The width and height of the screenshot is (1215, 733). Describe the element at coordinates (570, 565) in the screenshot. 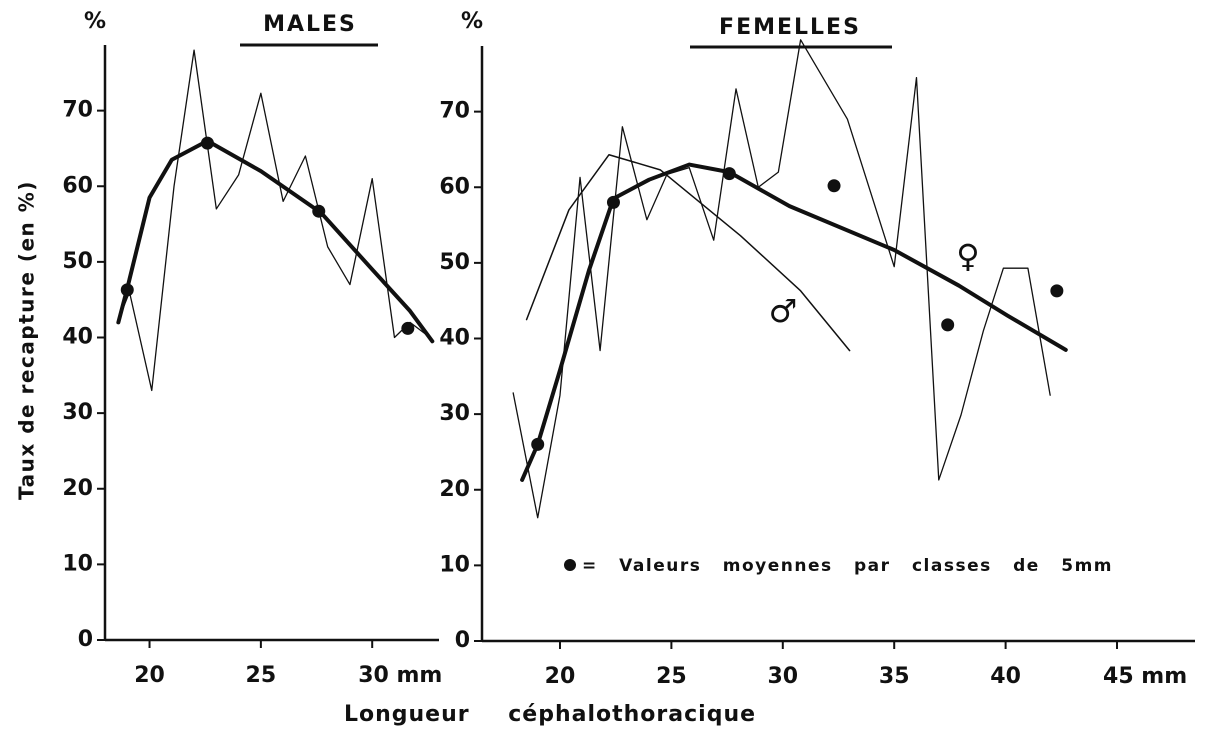

I see `legend-dot` at that location.